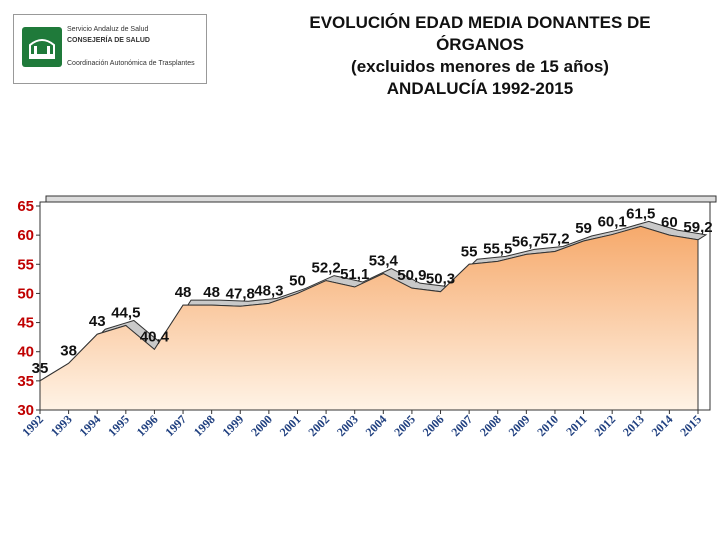 The image size is (720, 540). Describe the element at coordinates (526, 241) in the screenshot. I see `data-label: 56,7` at that location.